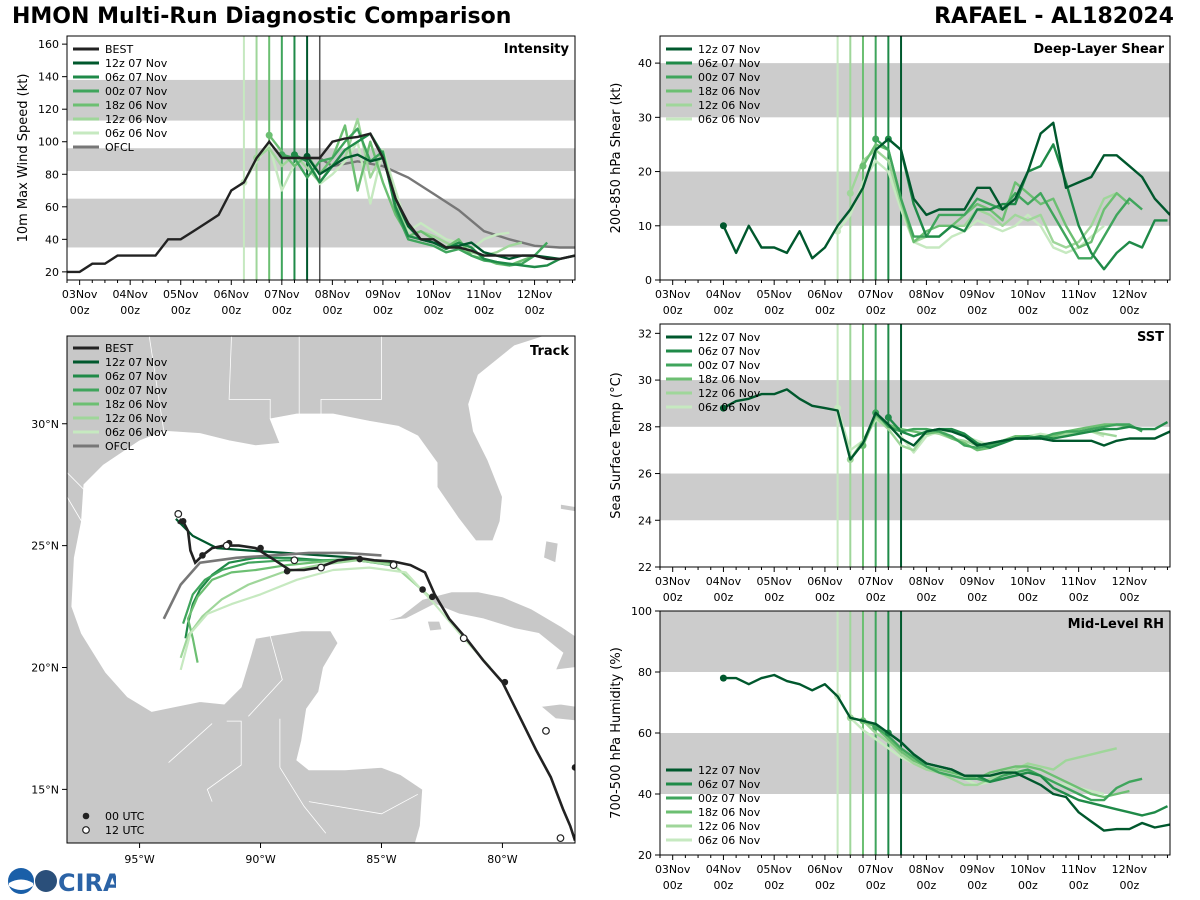 This screenshot has height=900, width=1200. What do you see at coordinates (120, 446) in the screenshot?
I see `legend-label: OFCL` at bounding box center [120, 446].